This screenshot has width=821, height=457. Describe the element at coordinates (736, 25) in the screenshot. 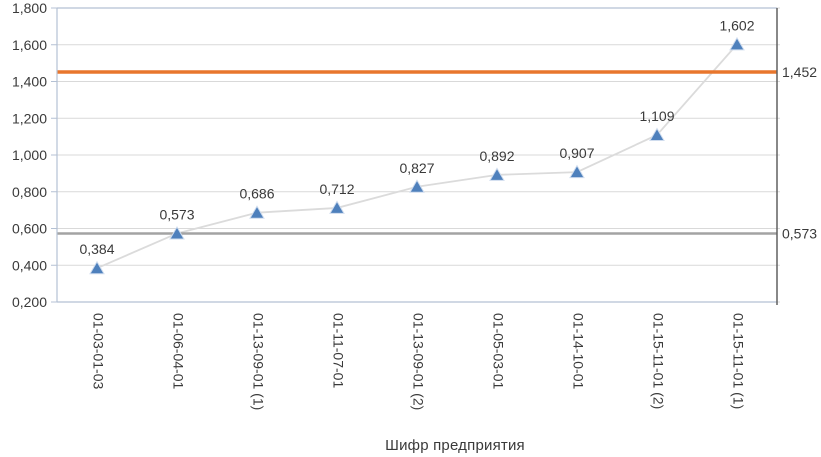

I see `data-point-label: 1,602` at that location.